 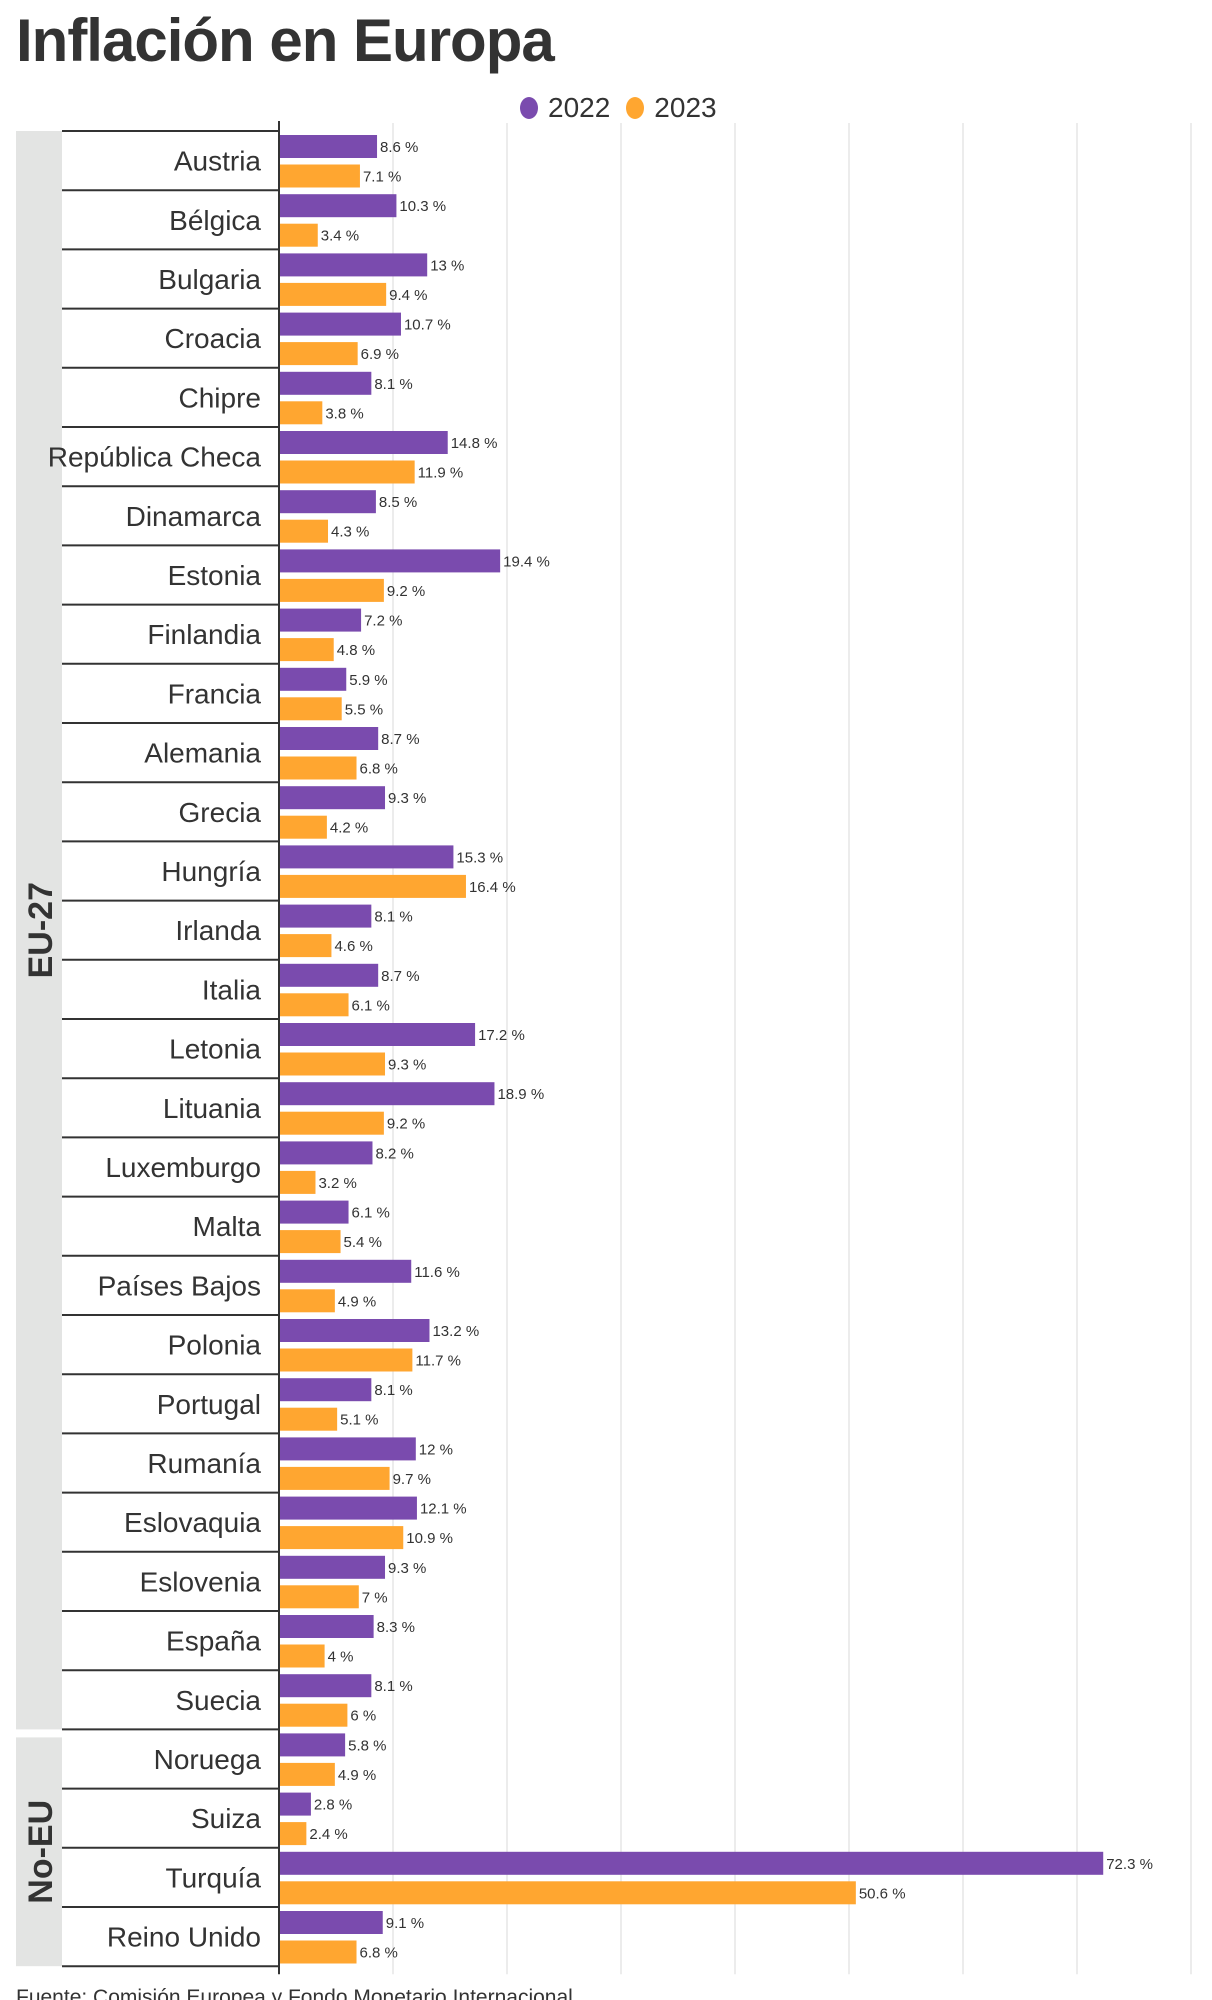 What do you see at coordinates (357, 1301) in the screenshot?
I see `value-label: 4.9 %` at bounding box center [357, 1301].